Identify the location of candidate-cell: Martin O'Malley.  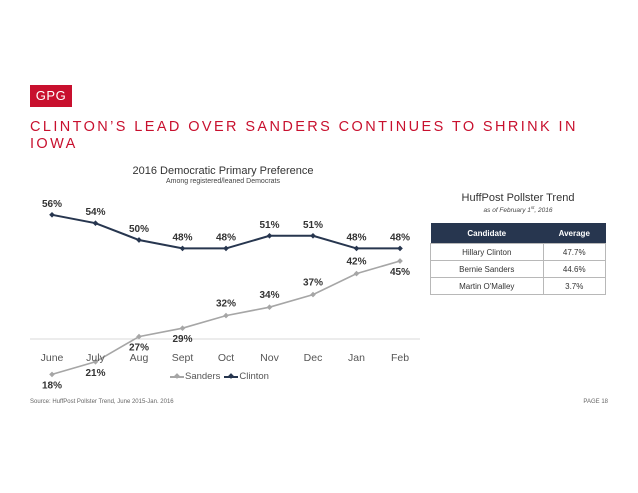
(487, 286).